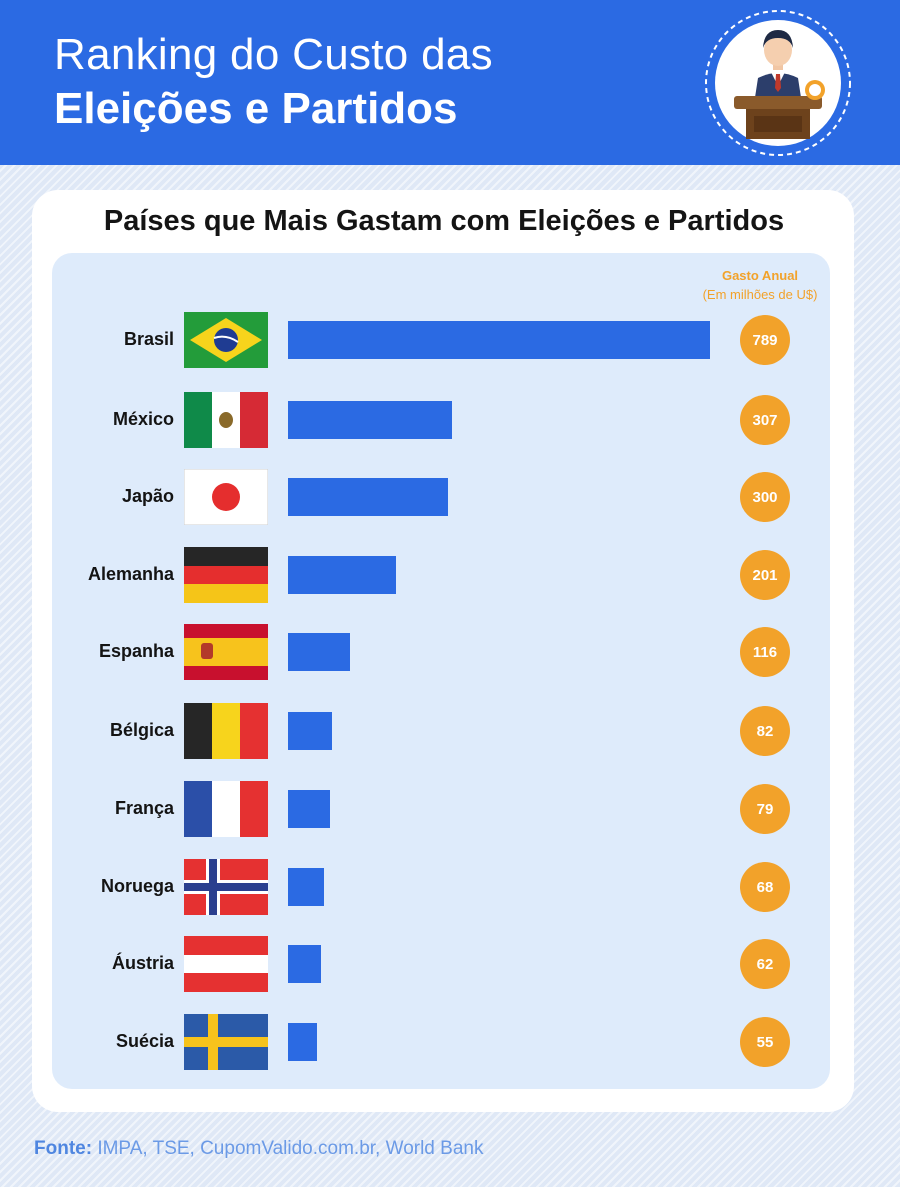  What do you see at coordinates (310, 731) in the screenshot?
I see `bar-belgica` at bounding box center [310, 731].